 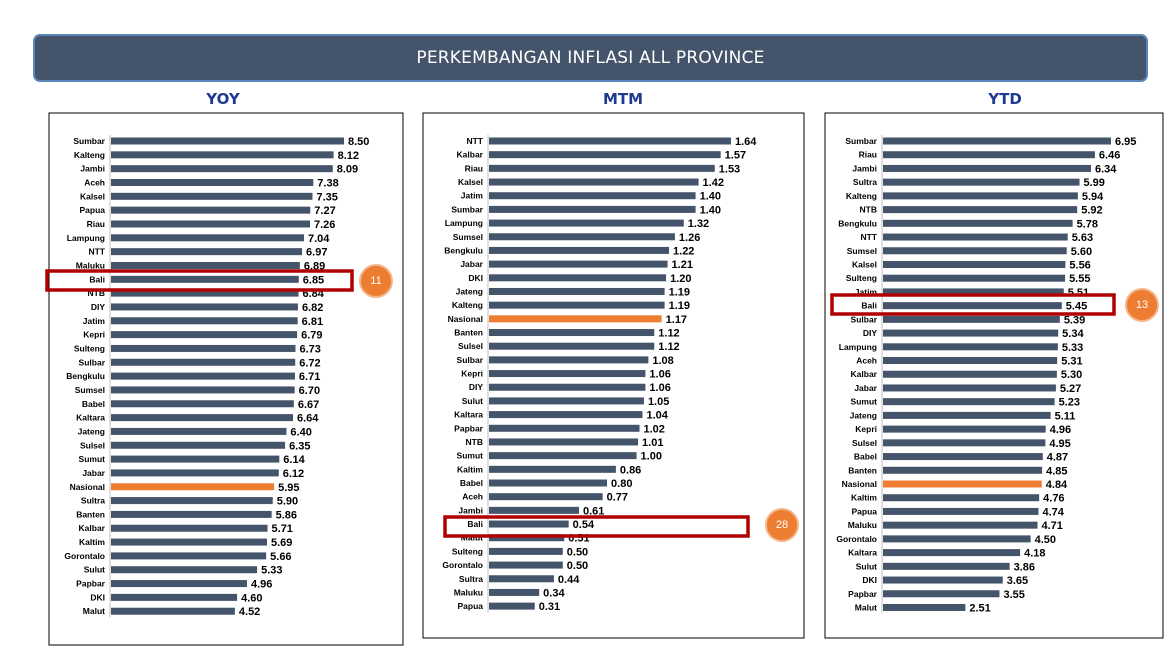 I want to click on ytd-data-label: 4.50, so click(x=1045, y=540).